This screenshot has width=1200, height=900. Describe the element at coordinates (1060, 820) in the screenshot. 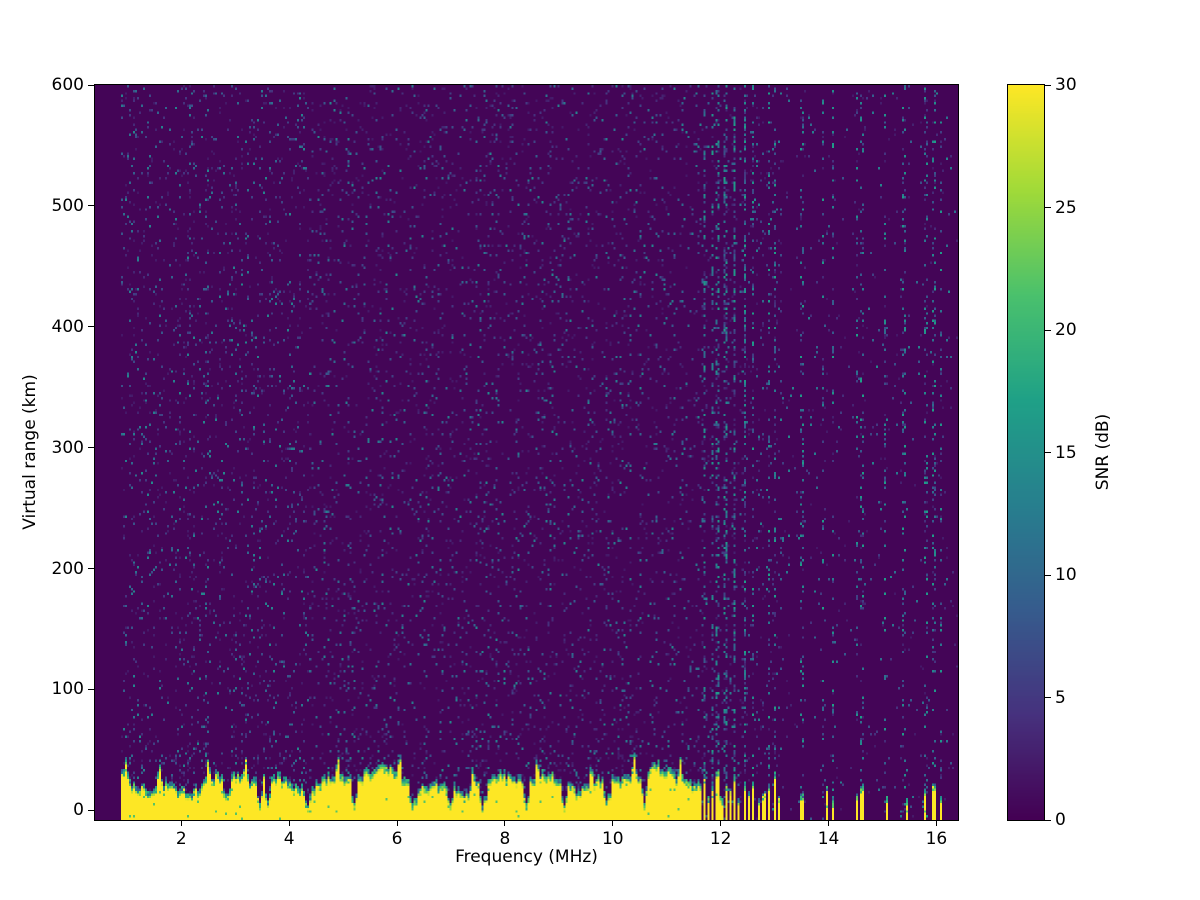

I see `colorbar-tick-label: 0` at that location.